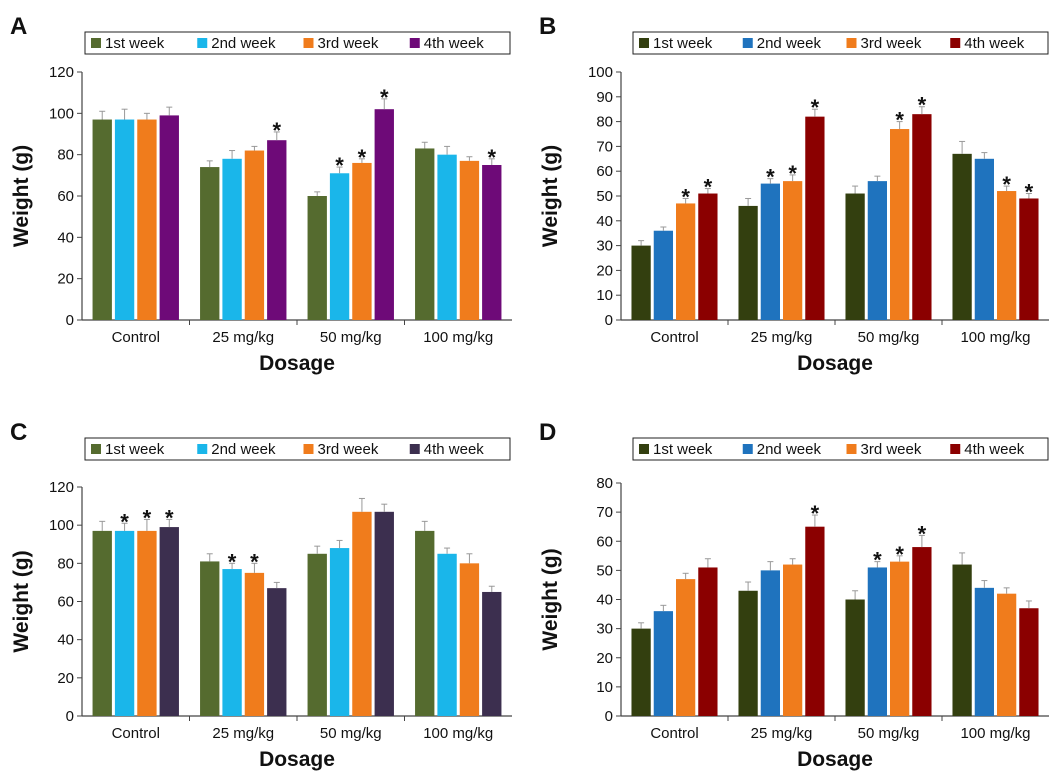 The width and height of the screenshot is (1058, 781). I want to click on y-tick-label: 50, so click(604, 570).